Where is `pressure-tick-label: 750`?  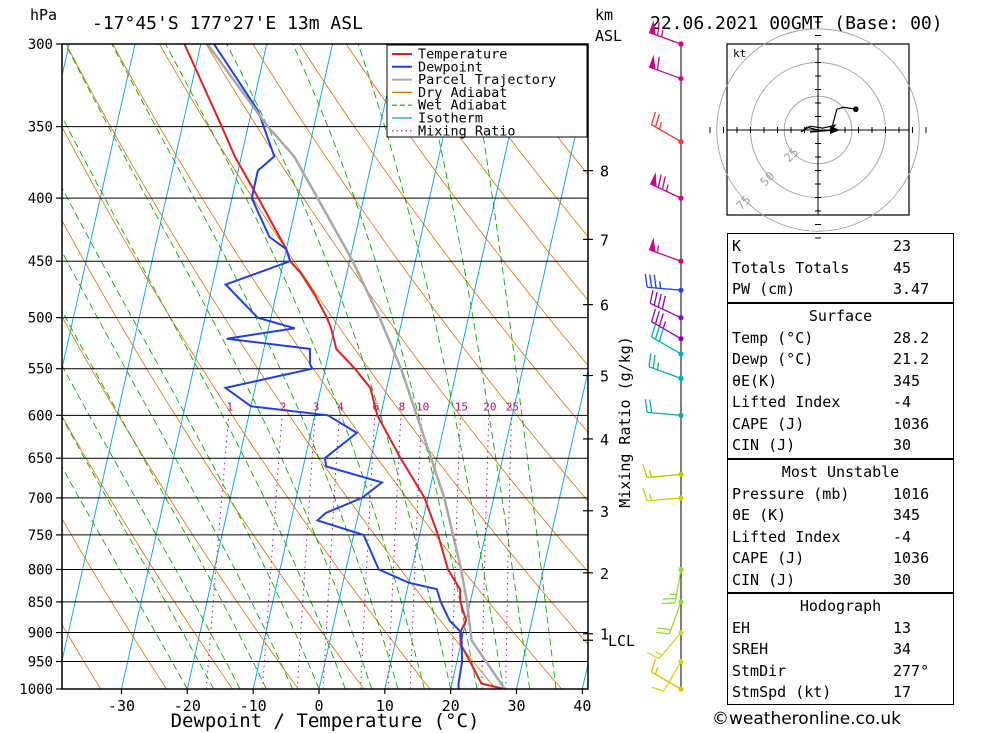
pressure-tick-label: 750 is located at coordinates (40, 536).